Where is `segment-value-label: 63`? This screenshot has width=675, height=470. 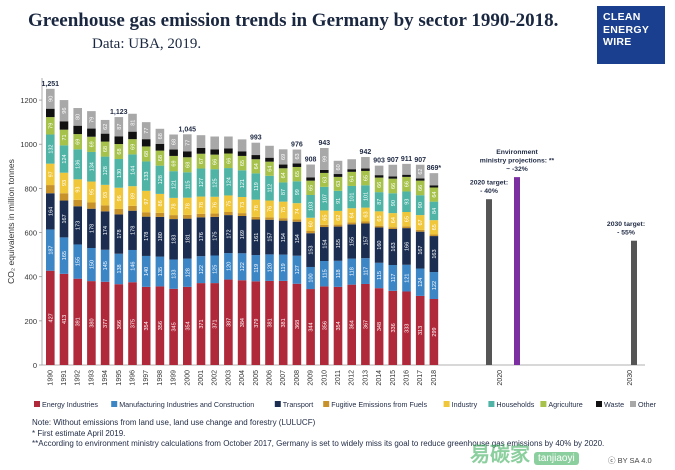
segment-value-label: 63 is located at coordinates (325, 180).